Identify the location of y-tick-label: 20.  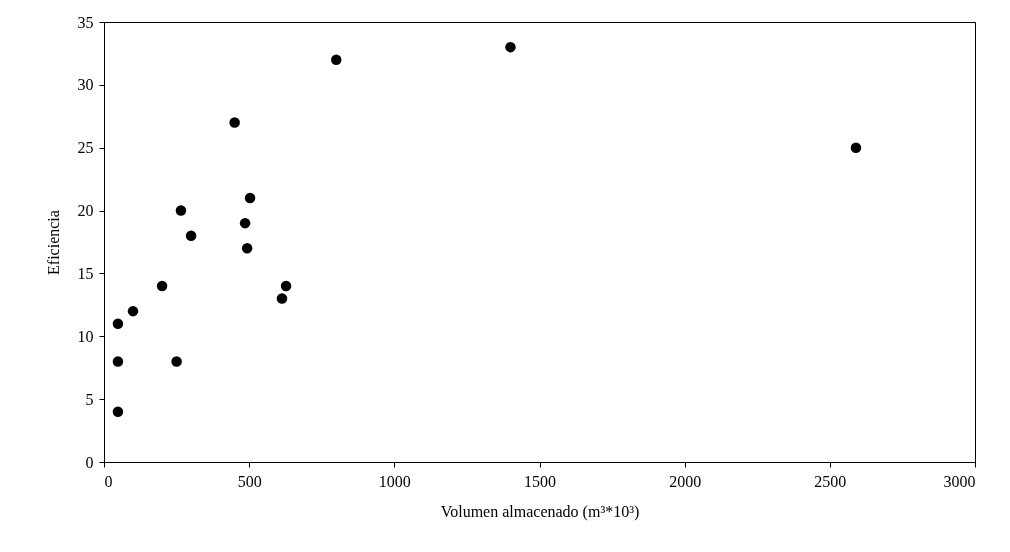
(85, 211).